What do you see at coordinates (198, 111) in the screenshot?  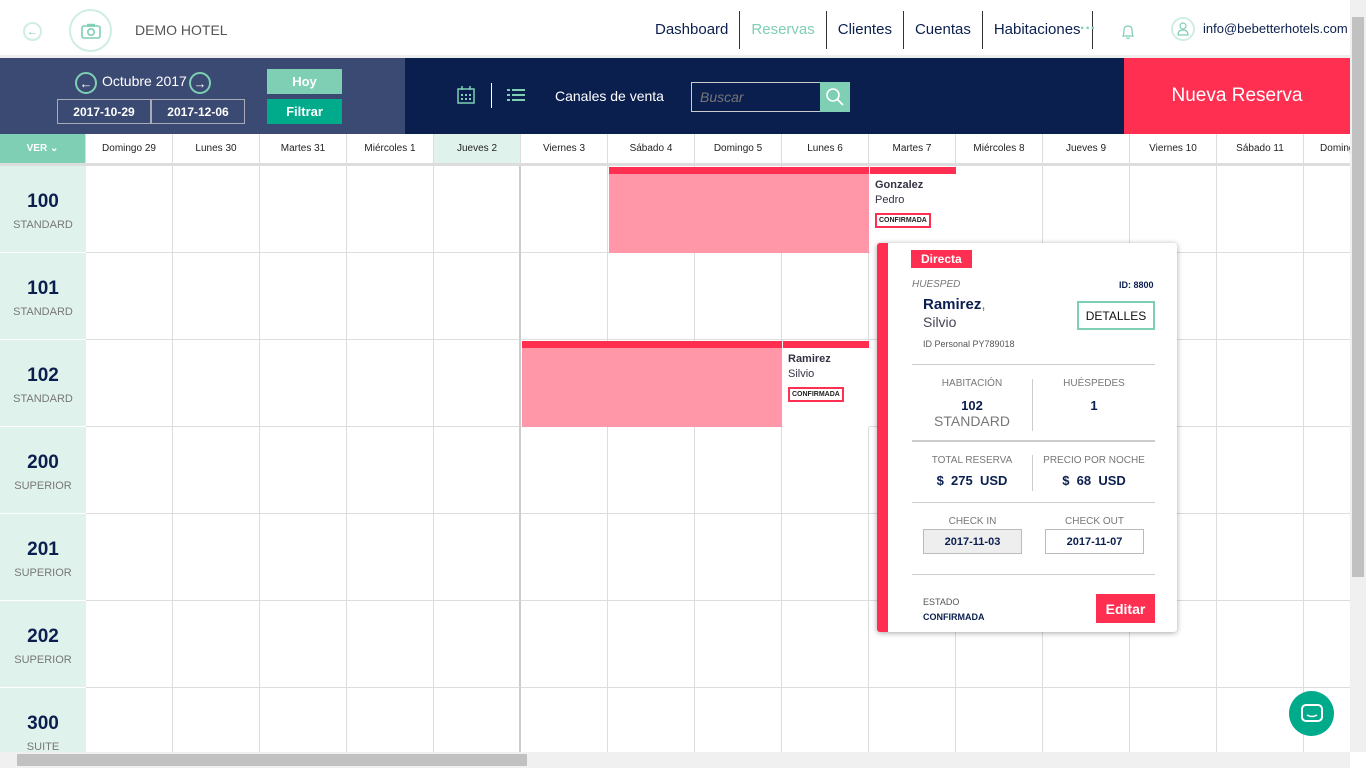 I see `date-to-input: 2017-12-06` at bounding box center [198, 111].